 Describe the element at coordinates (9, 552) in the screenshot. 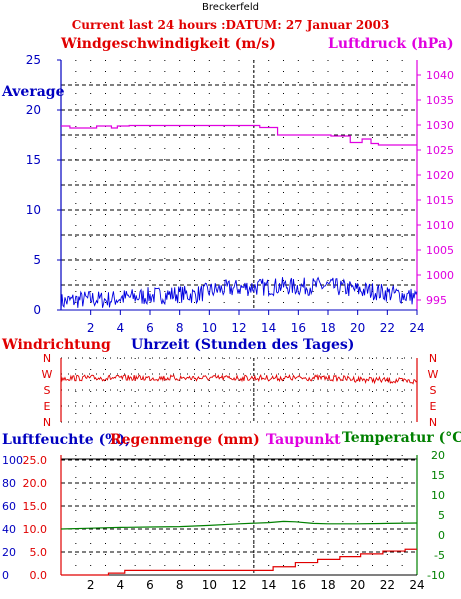

I see `humidity-tick-label: 20` at that location.